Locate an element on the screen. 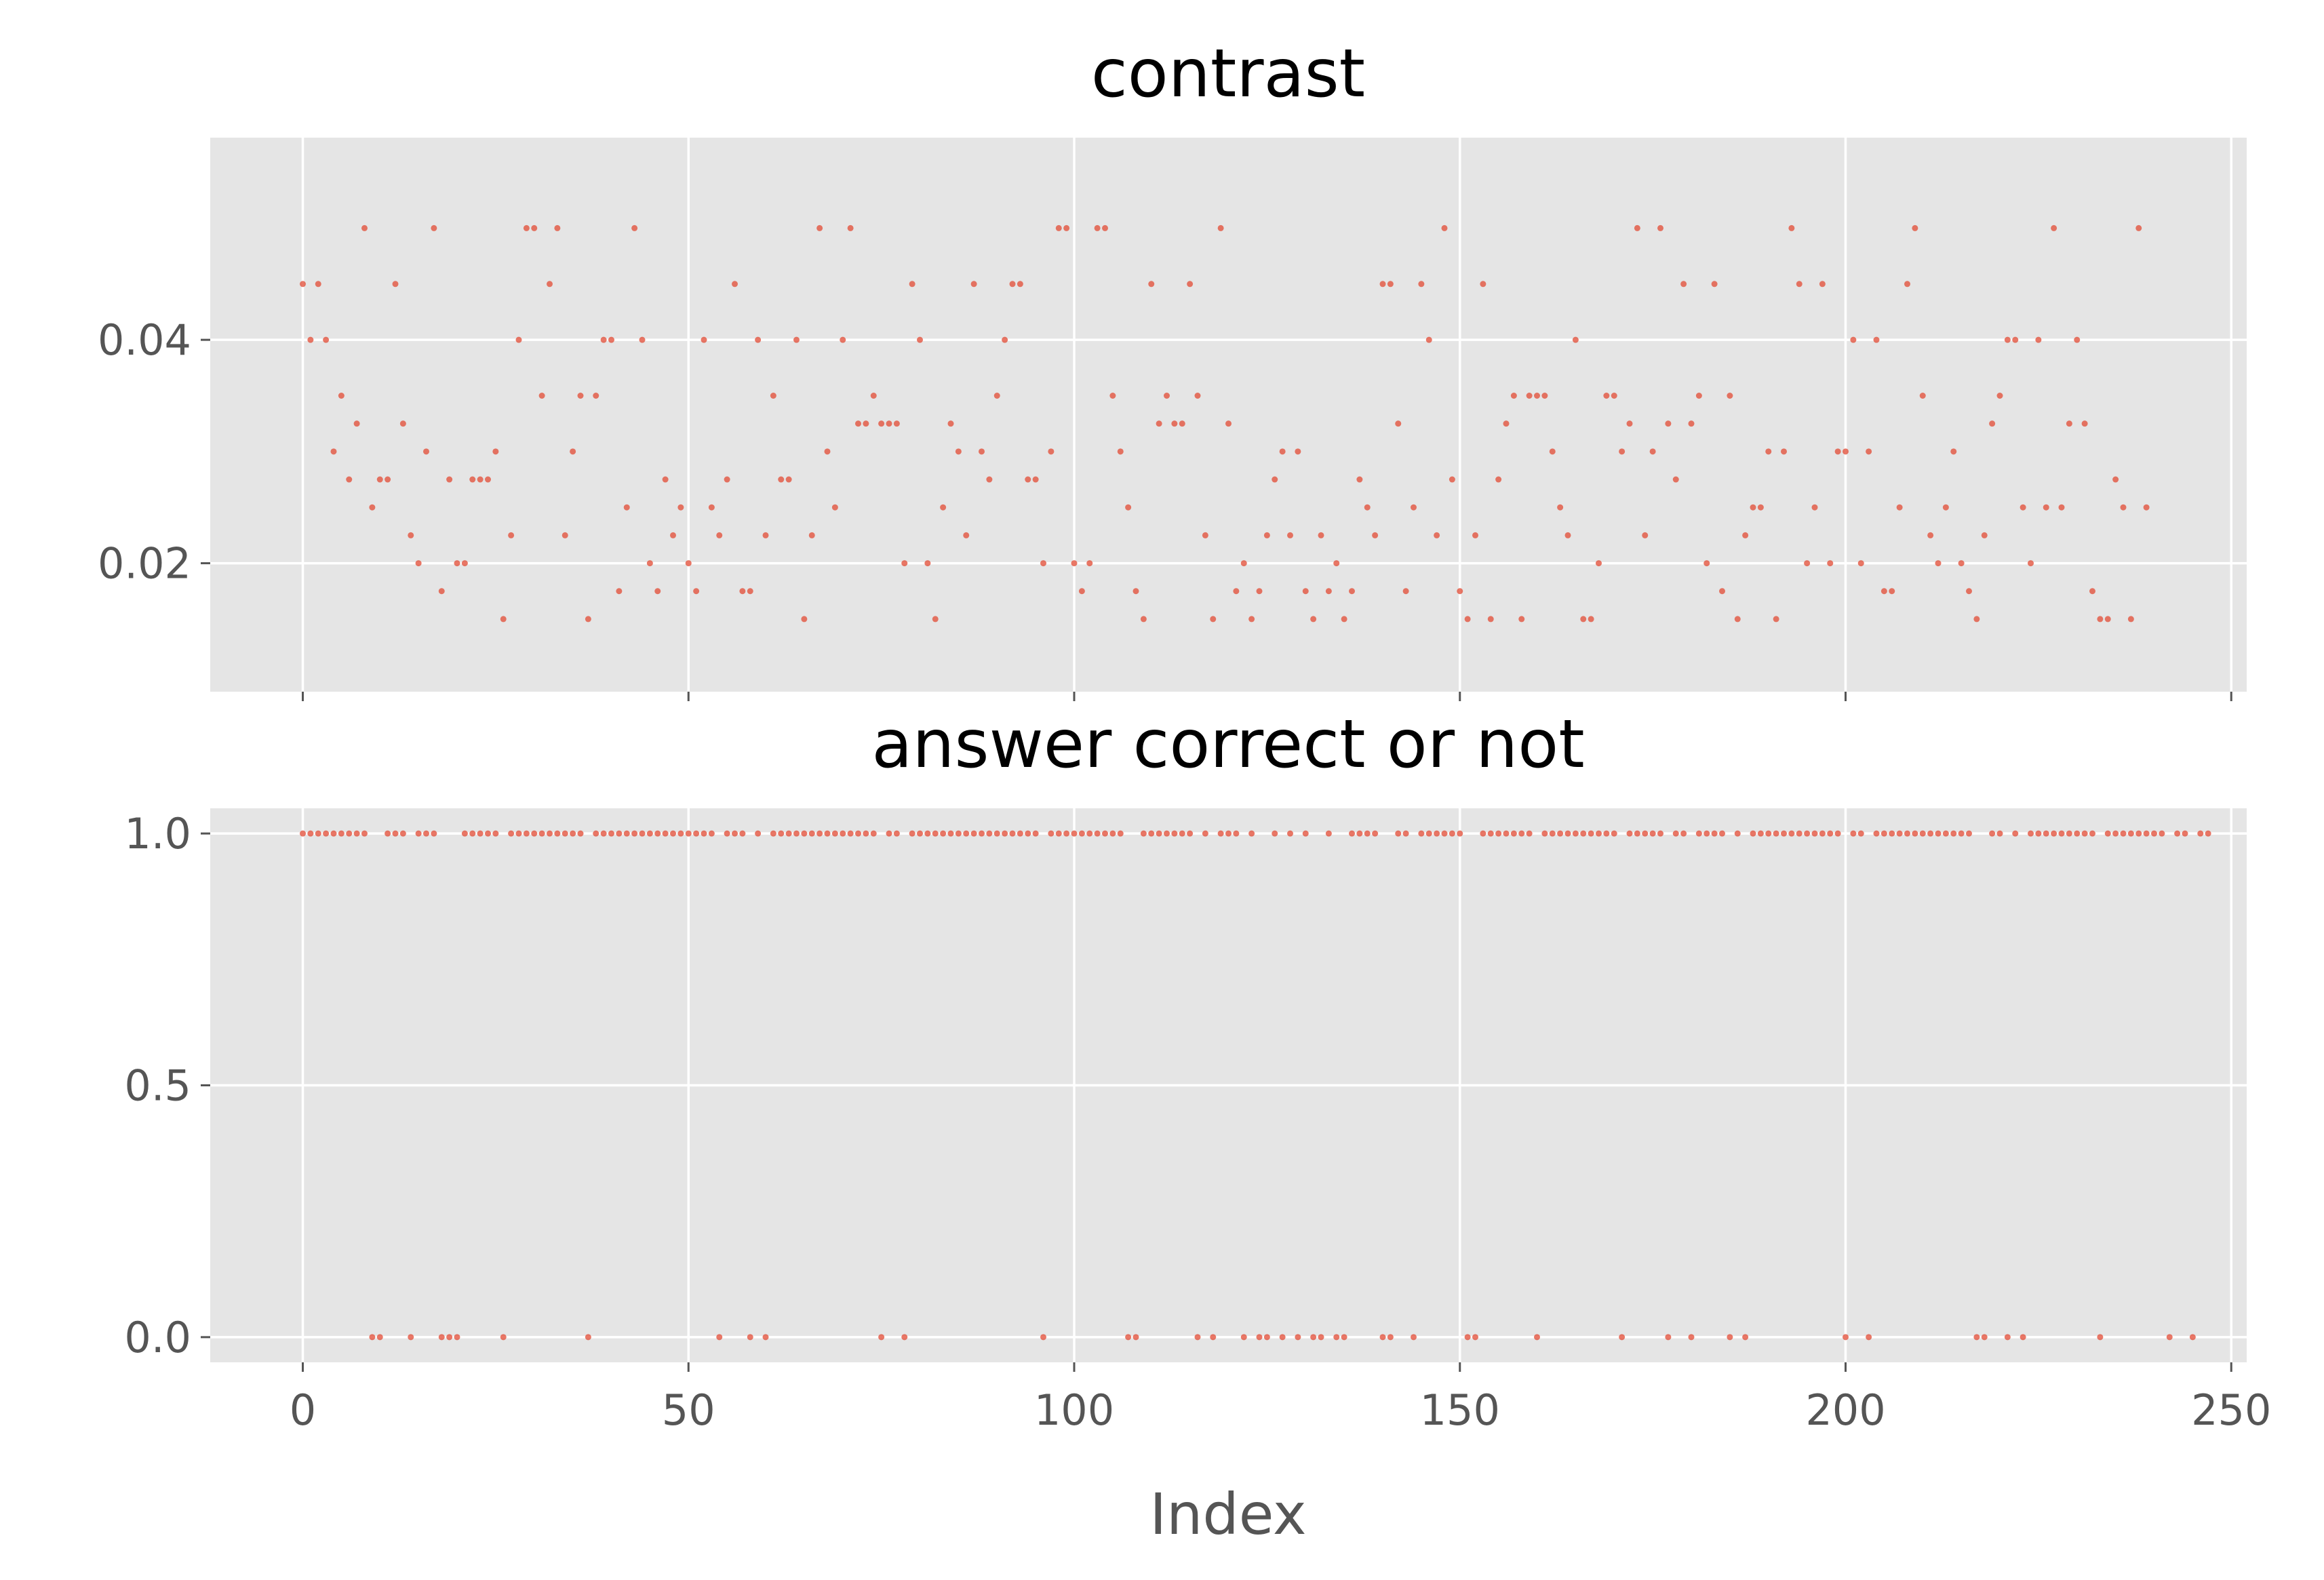 The height and width of the screenshot is (1580, 2324). x-tick-label: 0 is located at coordinates (303, 1410).